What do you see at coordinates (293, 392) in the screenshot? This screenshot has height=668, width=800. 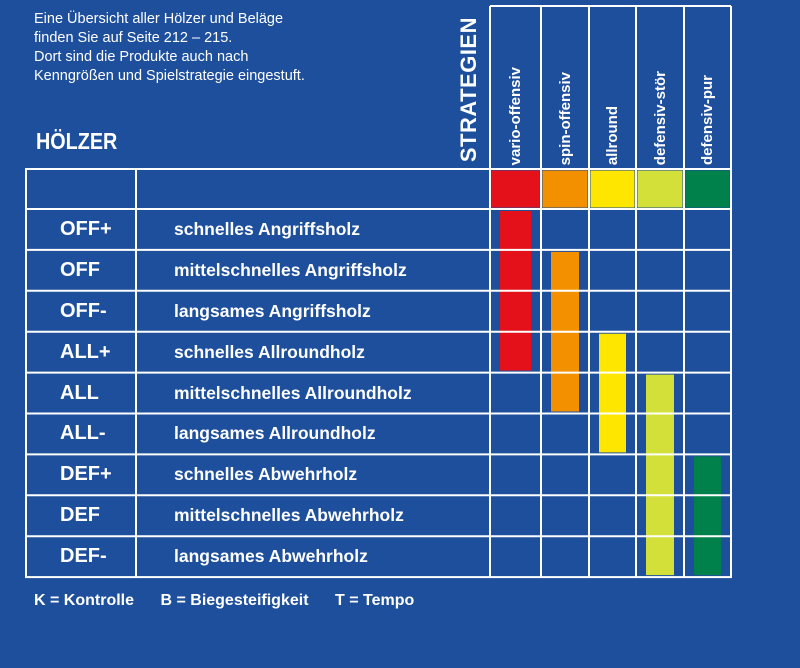 I see `wood-description: mittelschnelles Allroundholz` at bounding box center [293, 392].